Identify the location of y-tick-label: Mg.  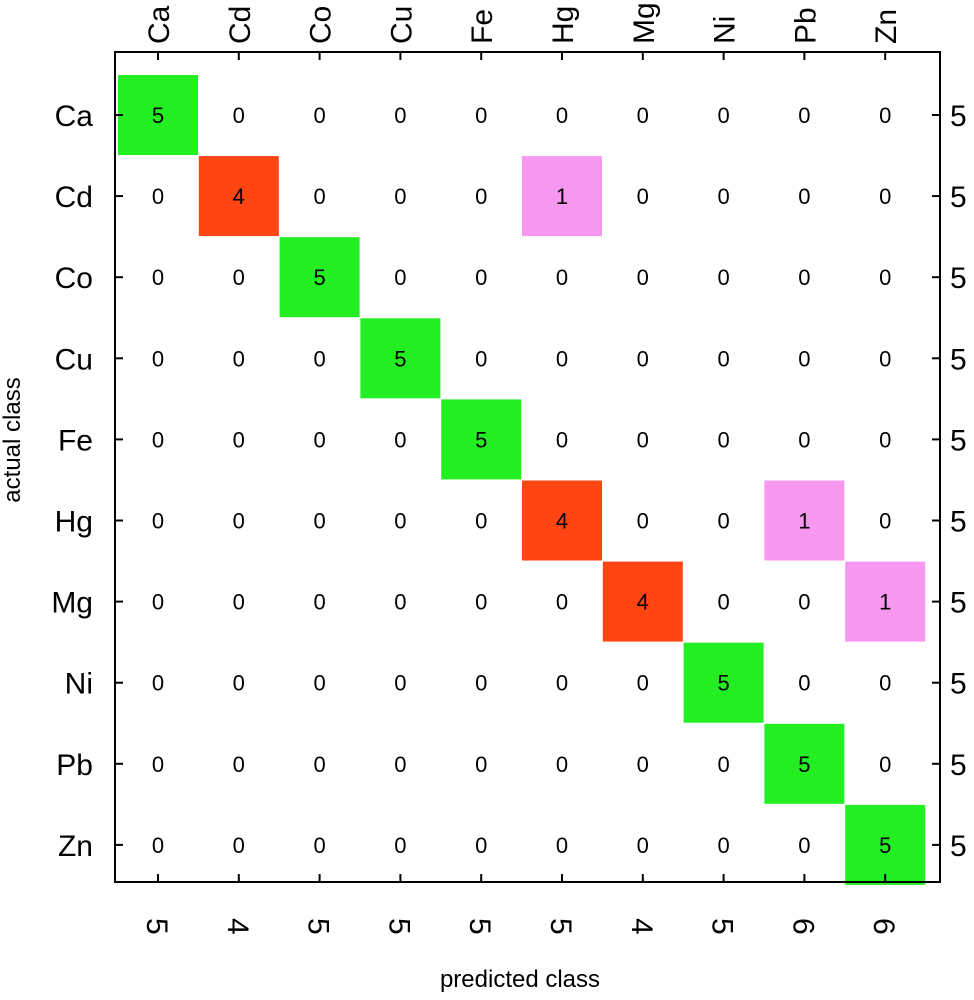
(72, 603).